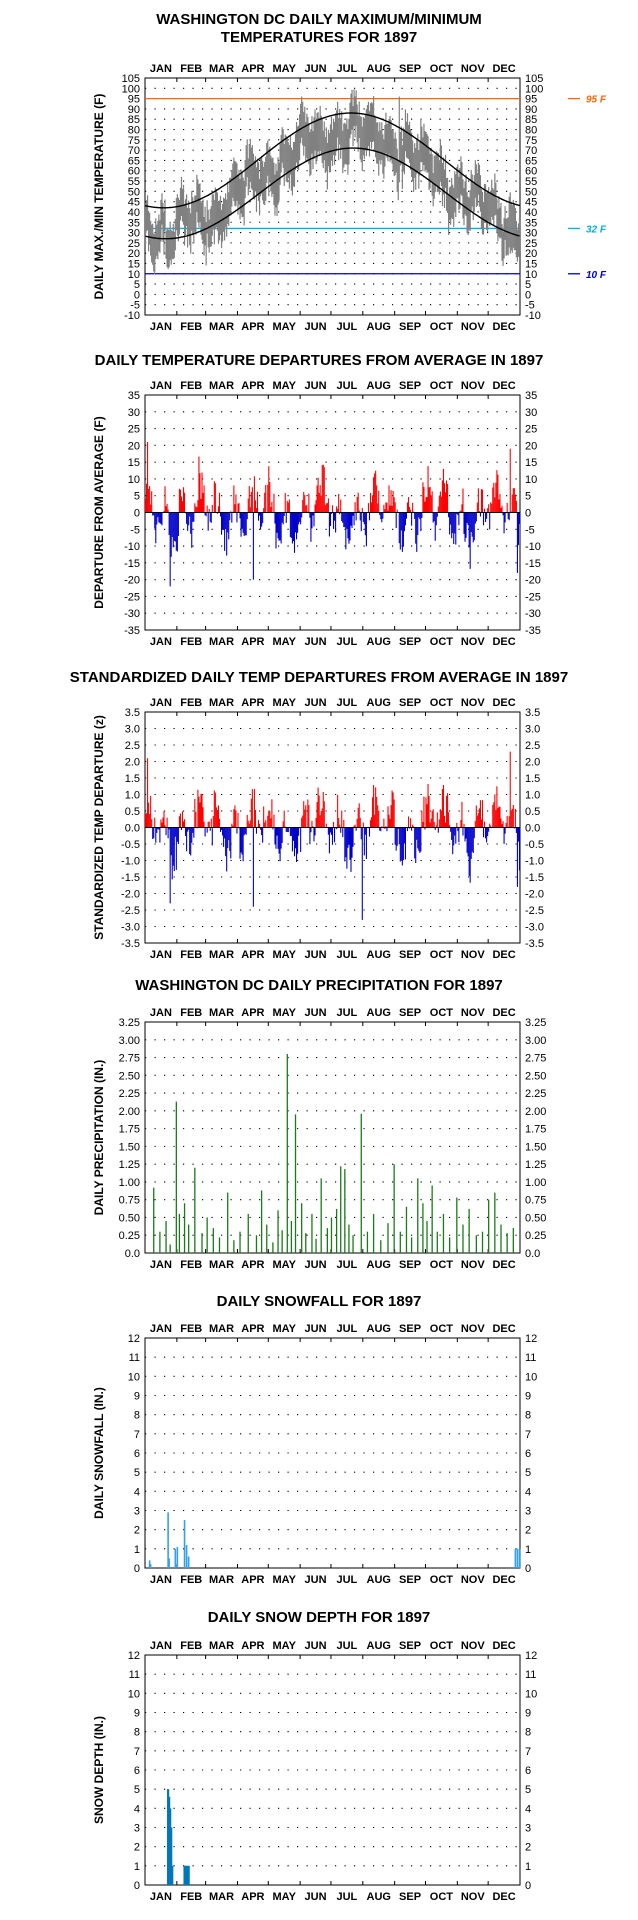 This screenshot has height=1920, width=638. What do you see at coordinates (346, 1329) in the screenshot?
I see `snowfall-month-top-jul: JUL` at bounding box center [346, 1329].